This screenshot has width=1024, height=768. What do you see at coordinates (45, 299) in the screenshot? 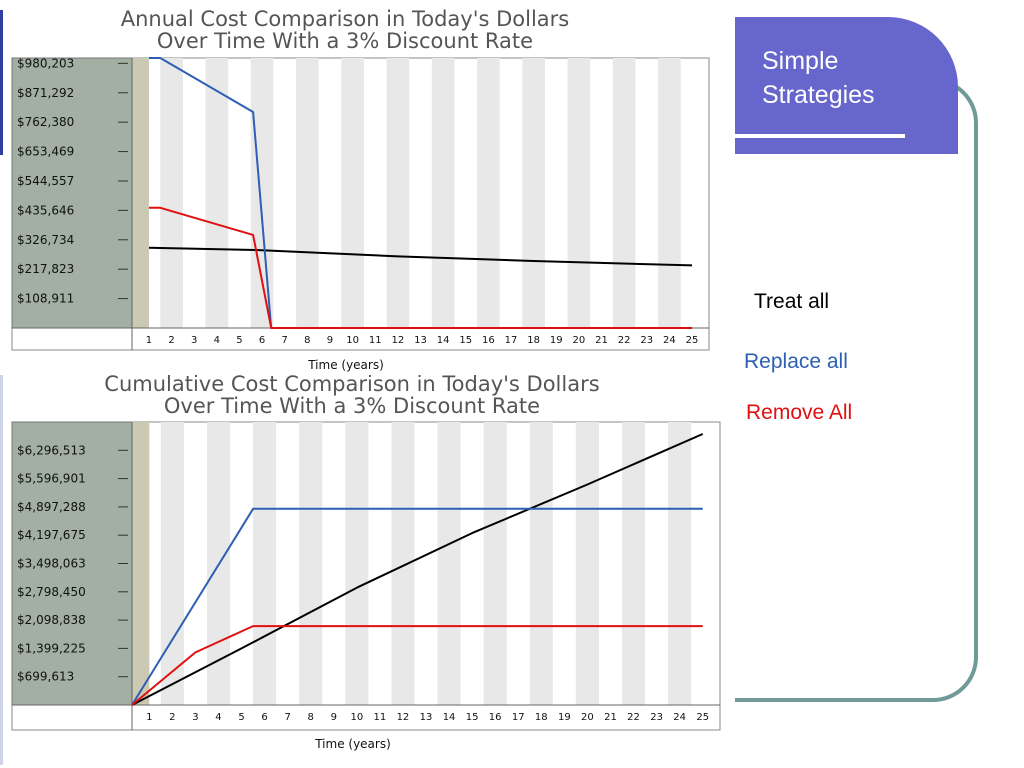
I see `y-tick-label: $108,911` at bounding box center [45, 299].